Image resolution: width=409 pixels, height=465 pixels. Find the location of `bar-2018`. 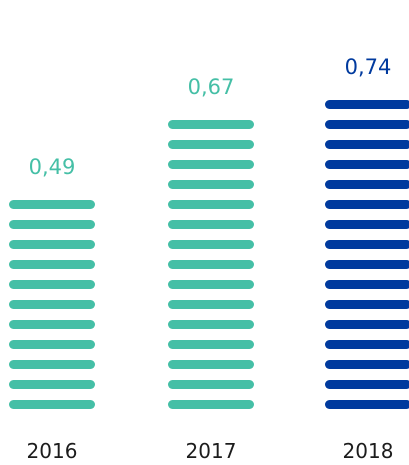

bar-2018 is located at coordinates (367, 254).